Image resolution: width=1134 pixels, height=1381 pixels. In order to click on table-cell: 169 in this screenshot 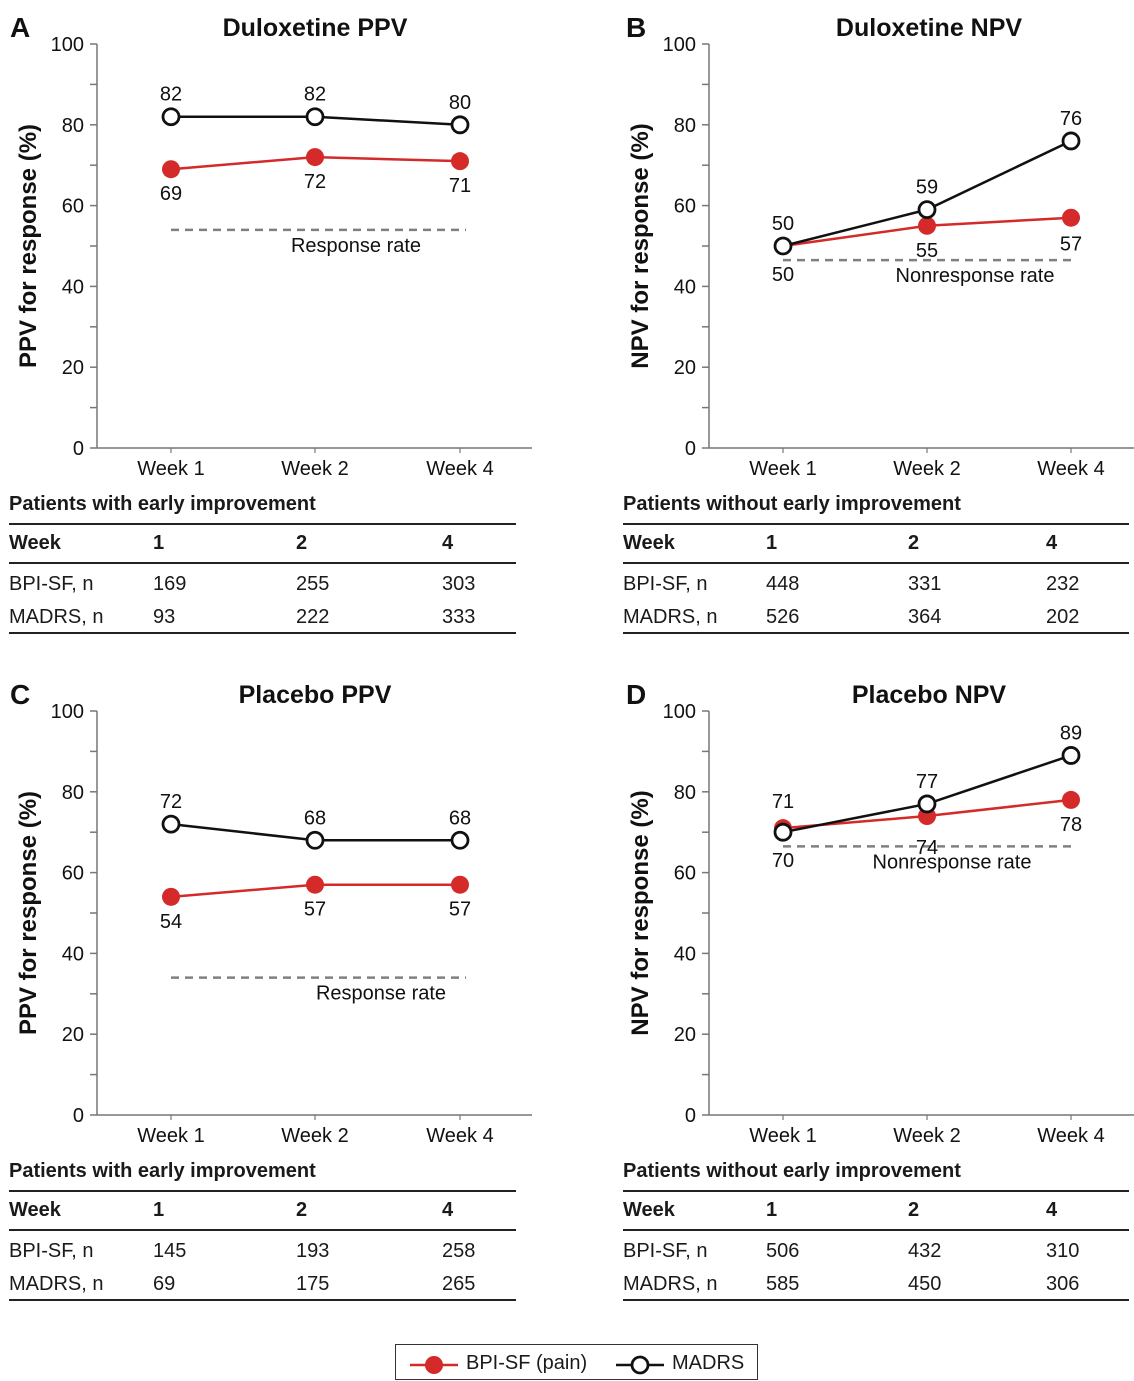, I will do `click(170, 584)`.